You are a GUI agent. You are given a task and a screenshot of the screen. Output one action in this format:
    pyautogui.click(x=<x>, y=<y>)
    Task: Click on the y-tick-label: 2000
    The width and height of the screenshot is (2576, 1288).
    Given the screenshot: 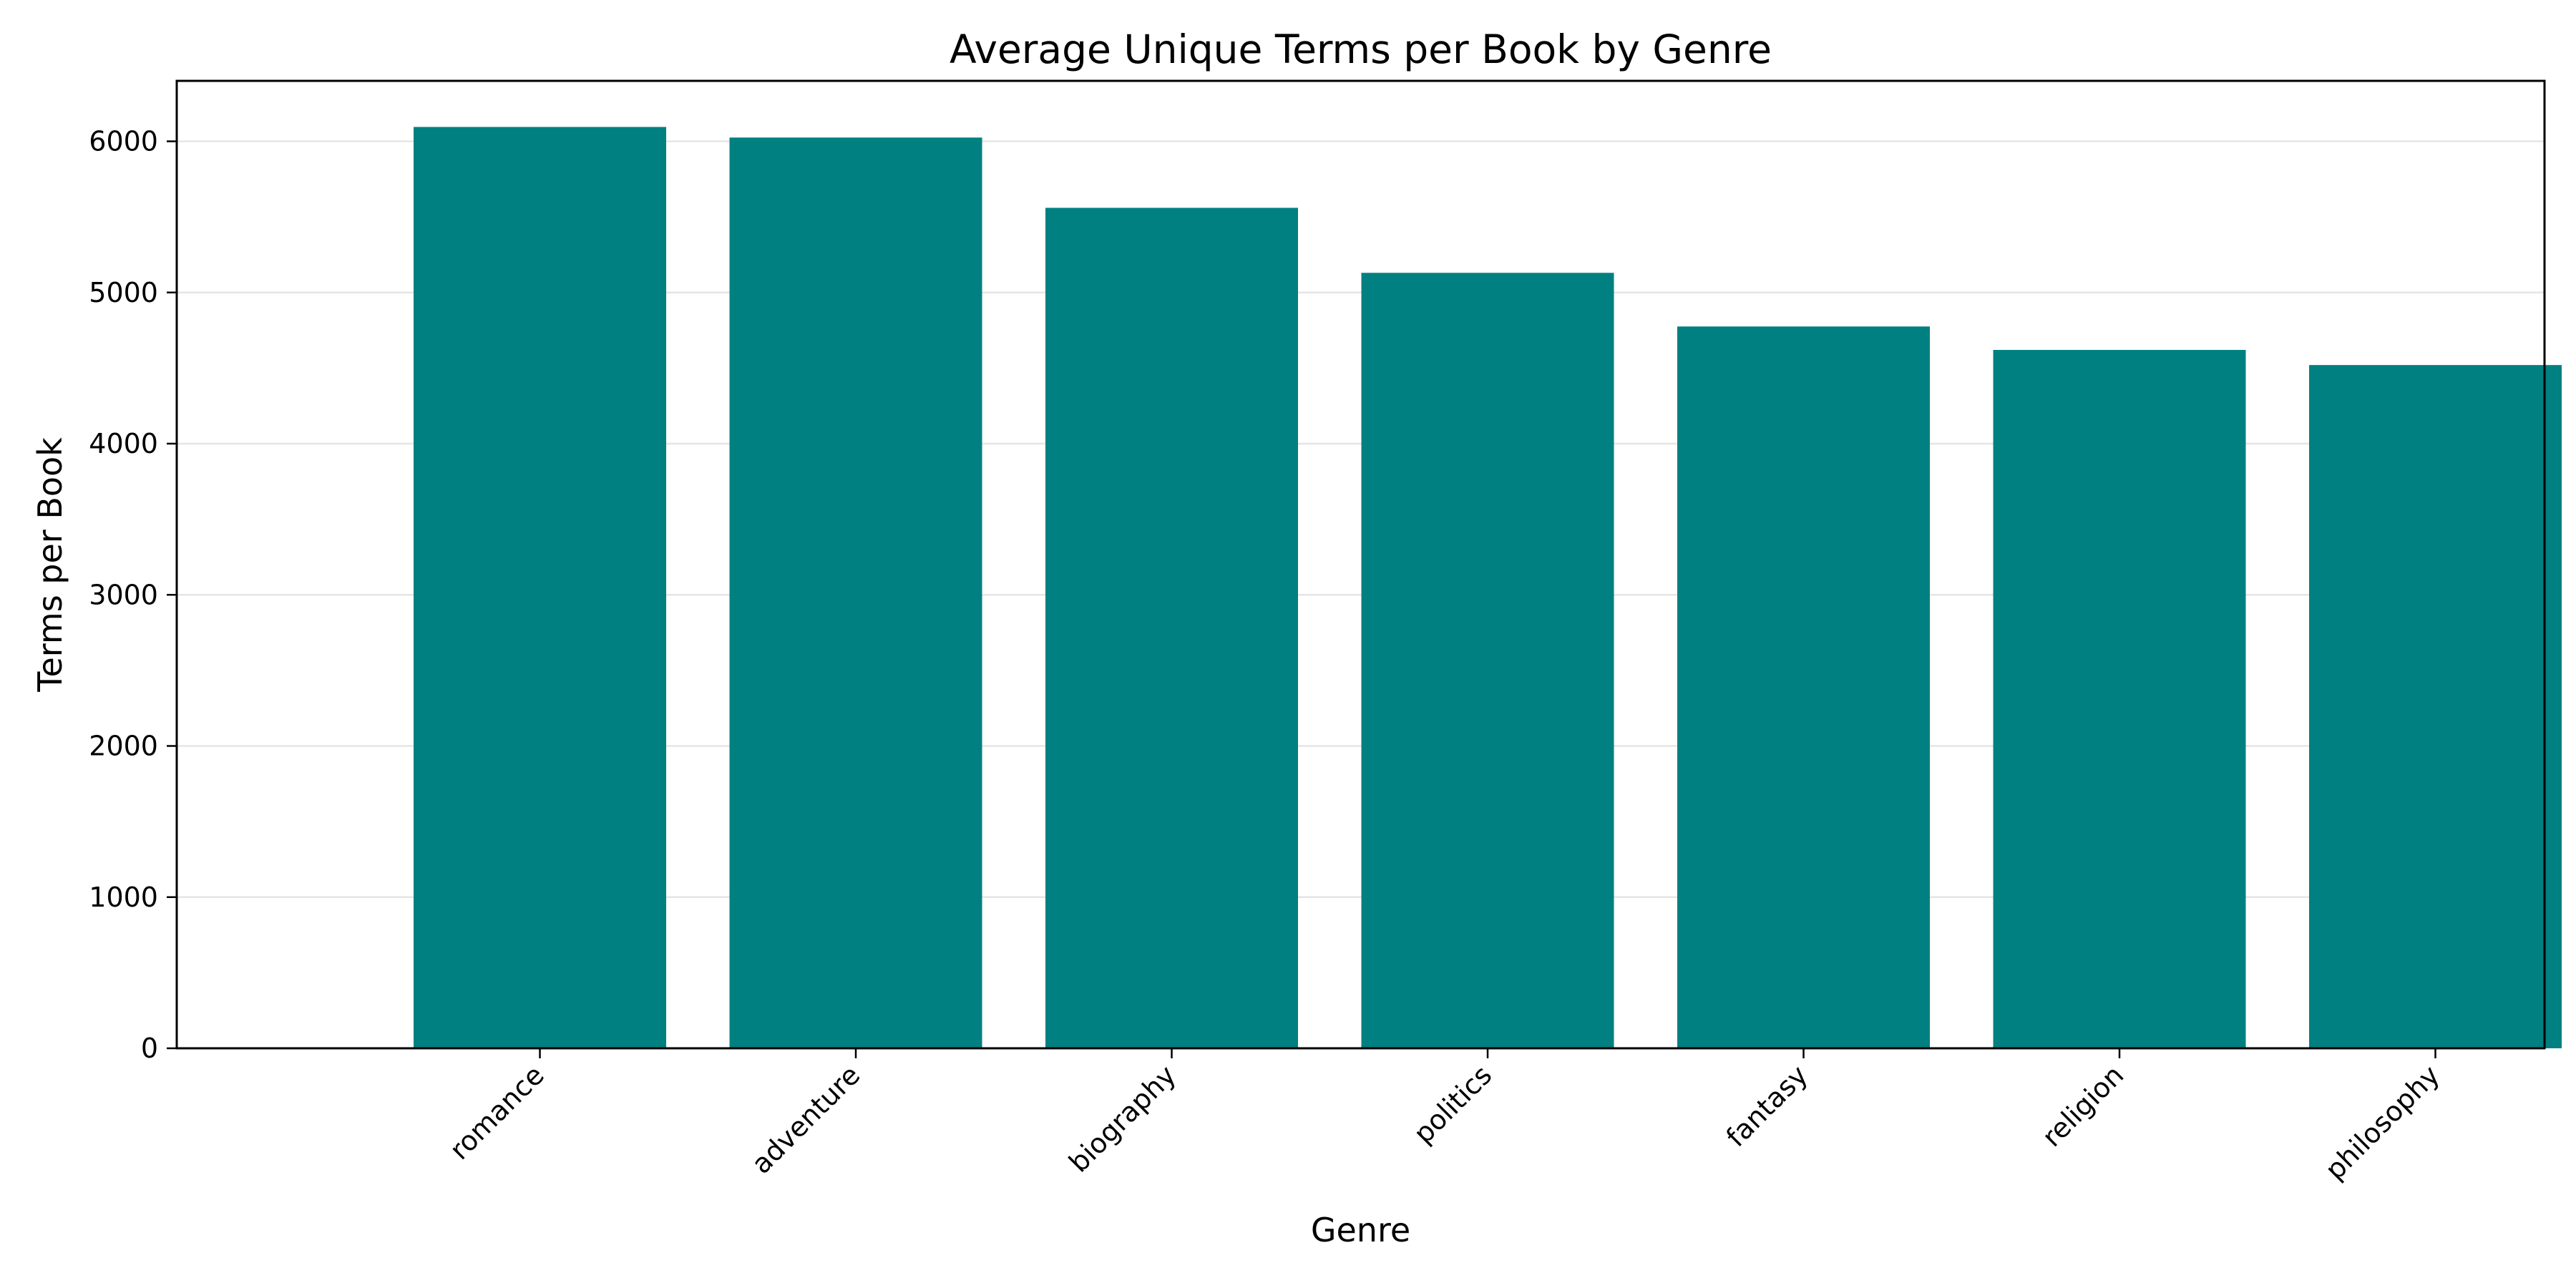 What is the action you would take?
    pyautogui.click(x=123, y=746)
    